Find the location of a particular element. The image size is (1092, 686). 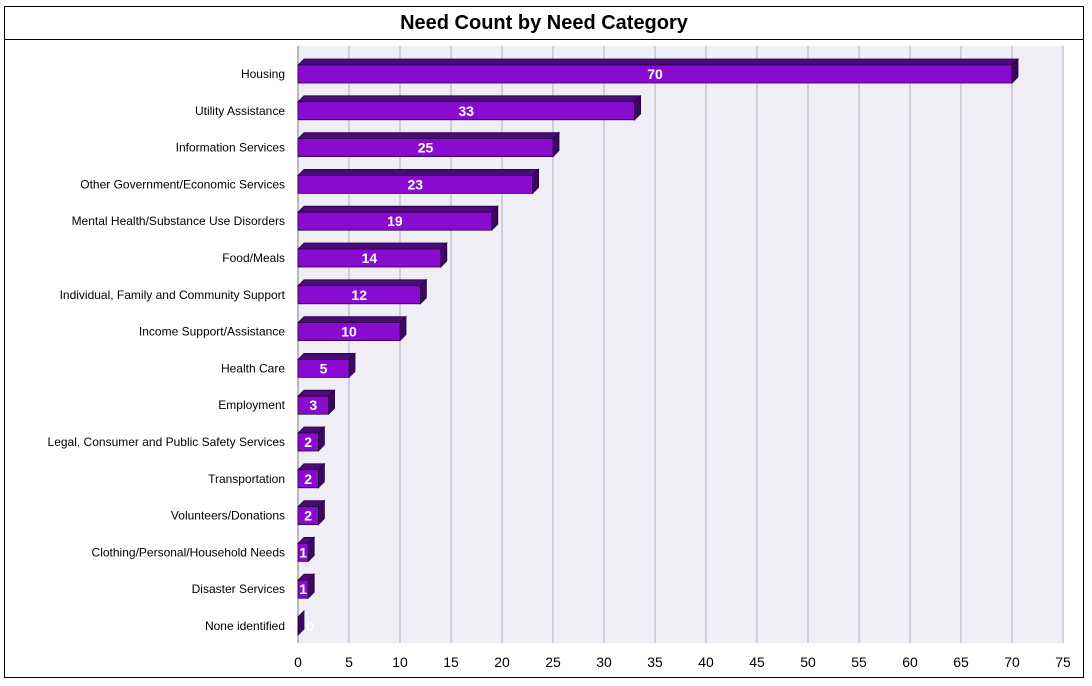

bar-side-face is located at coordinates (301, 623).